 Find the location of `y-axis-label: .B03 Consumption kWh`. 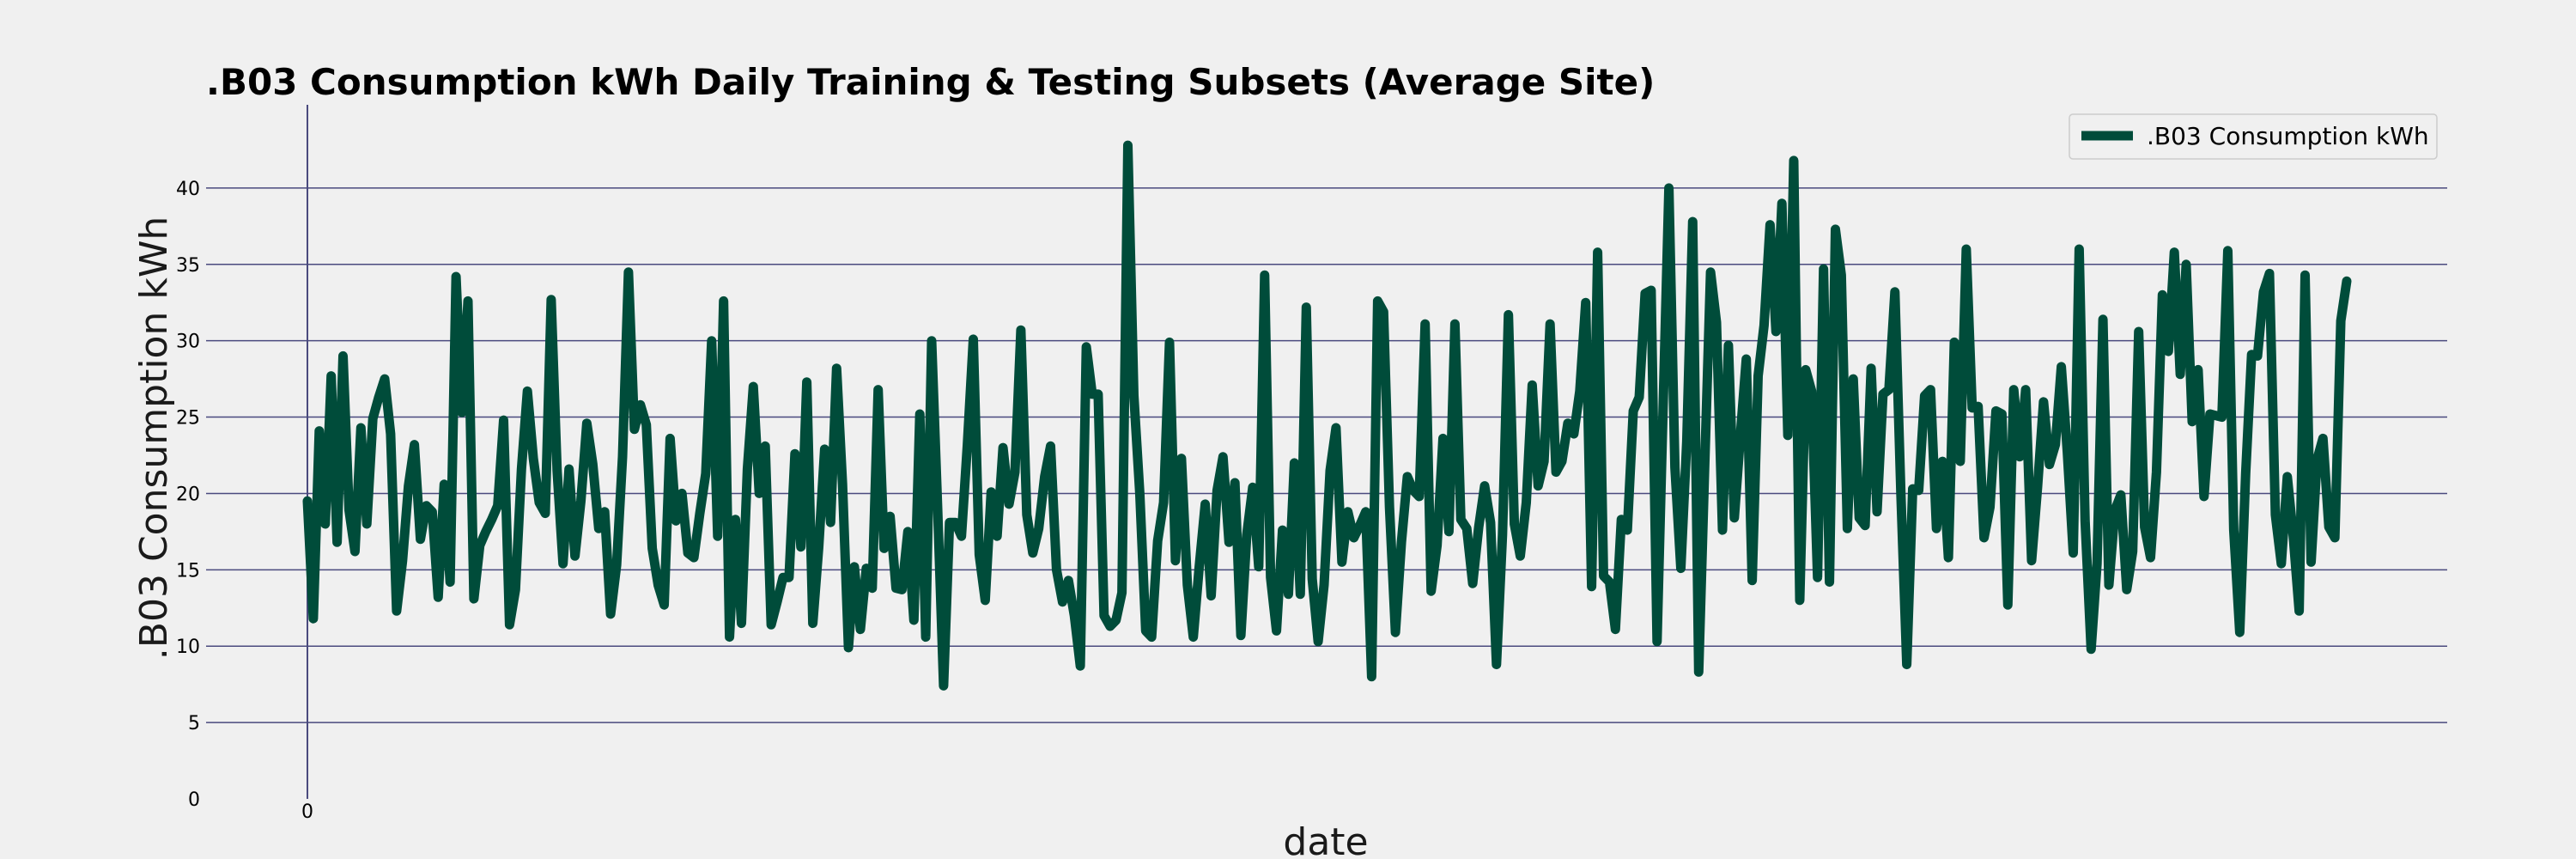

y-axis-label: .B03 Consumption kWh is located at coordinates (154, 438).